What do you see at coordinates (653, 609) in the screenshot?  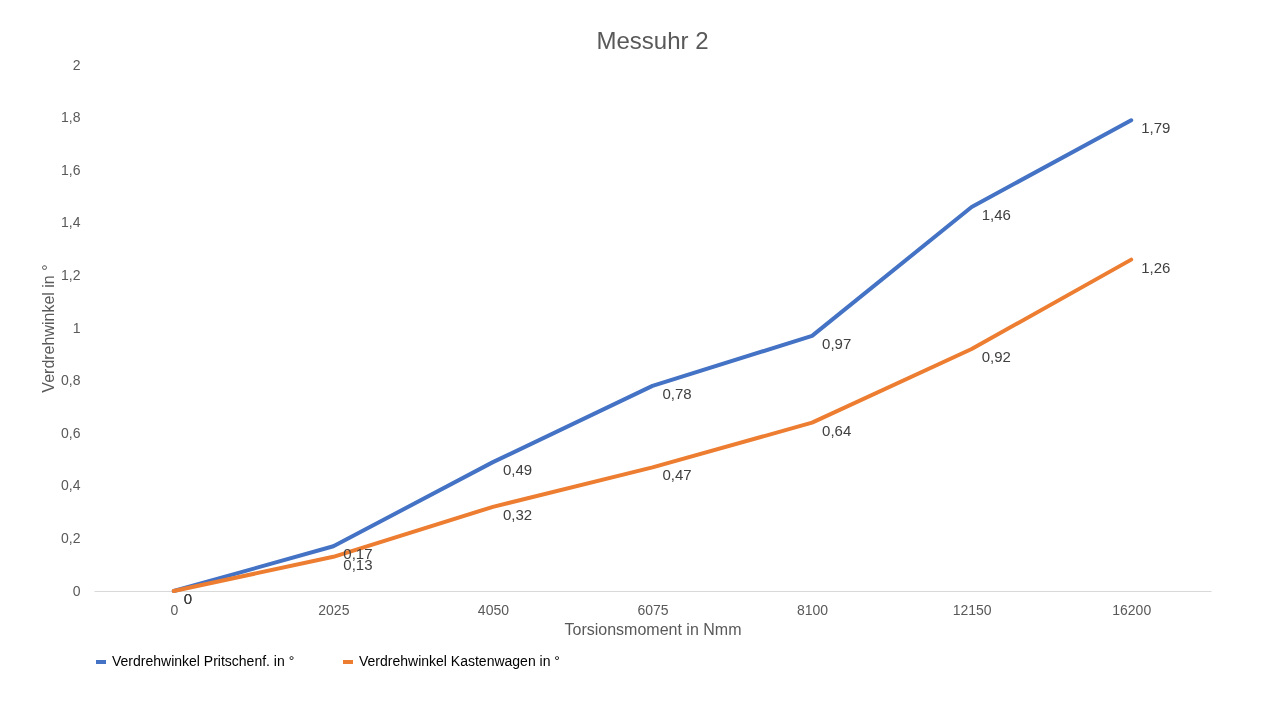 I see `x-tick-label: 6075` at bounding box center [653, 609].